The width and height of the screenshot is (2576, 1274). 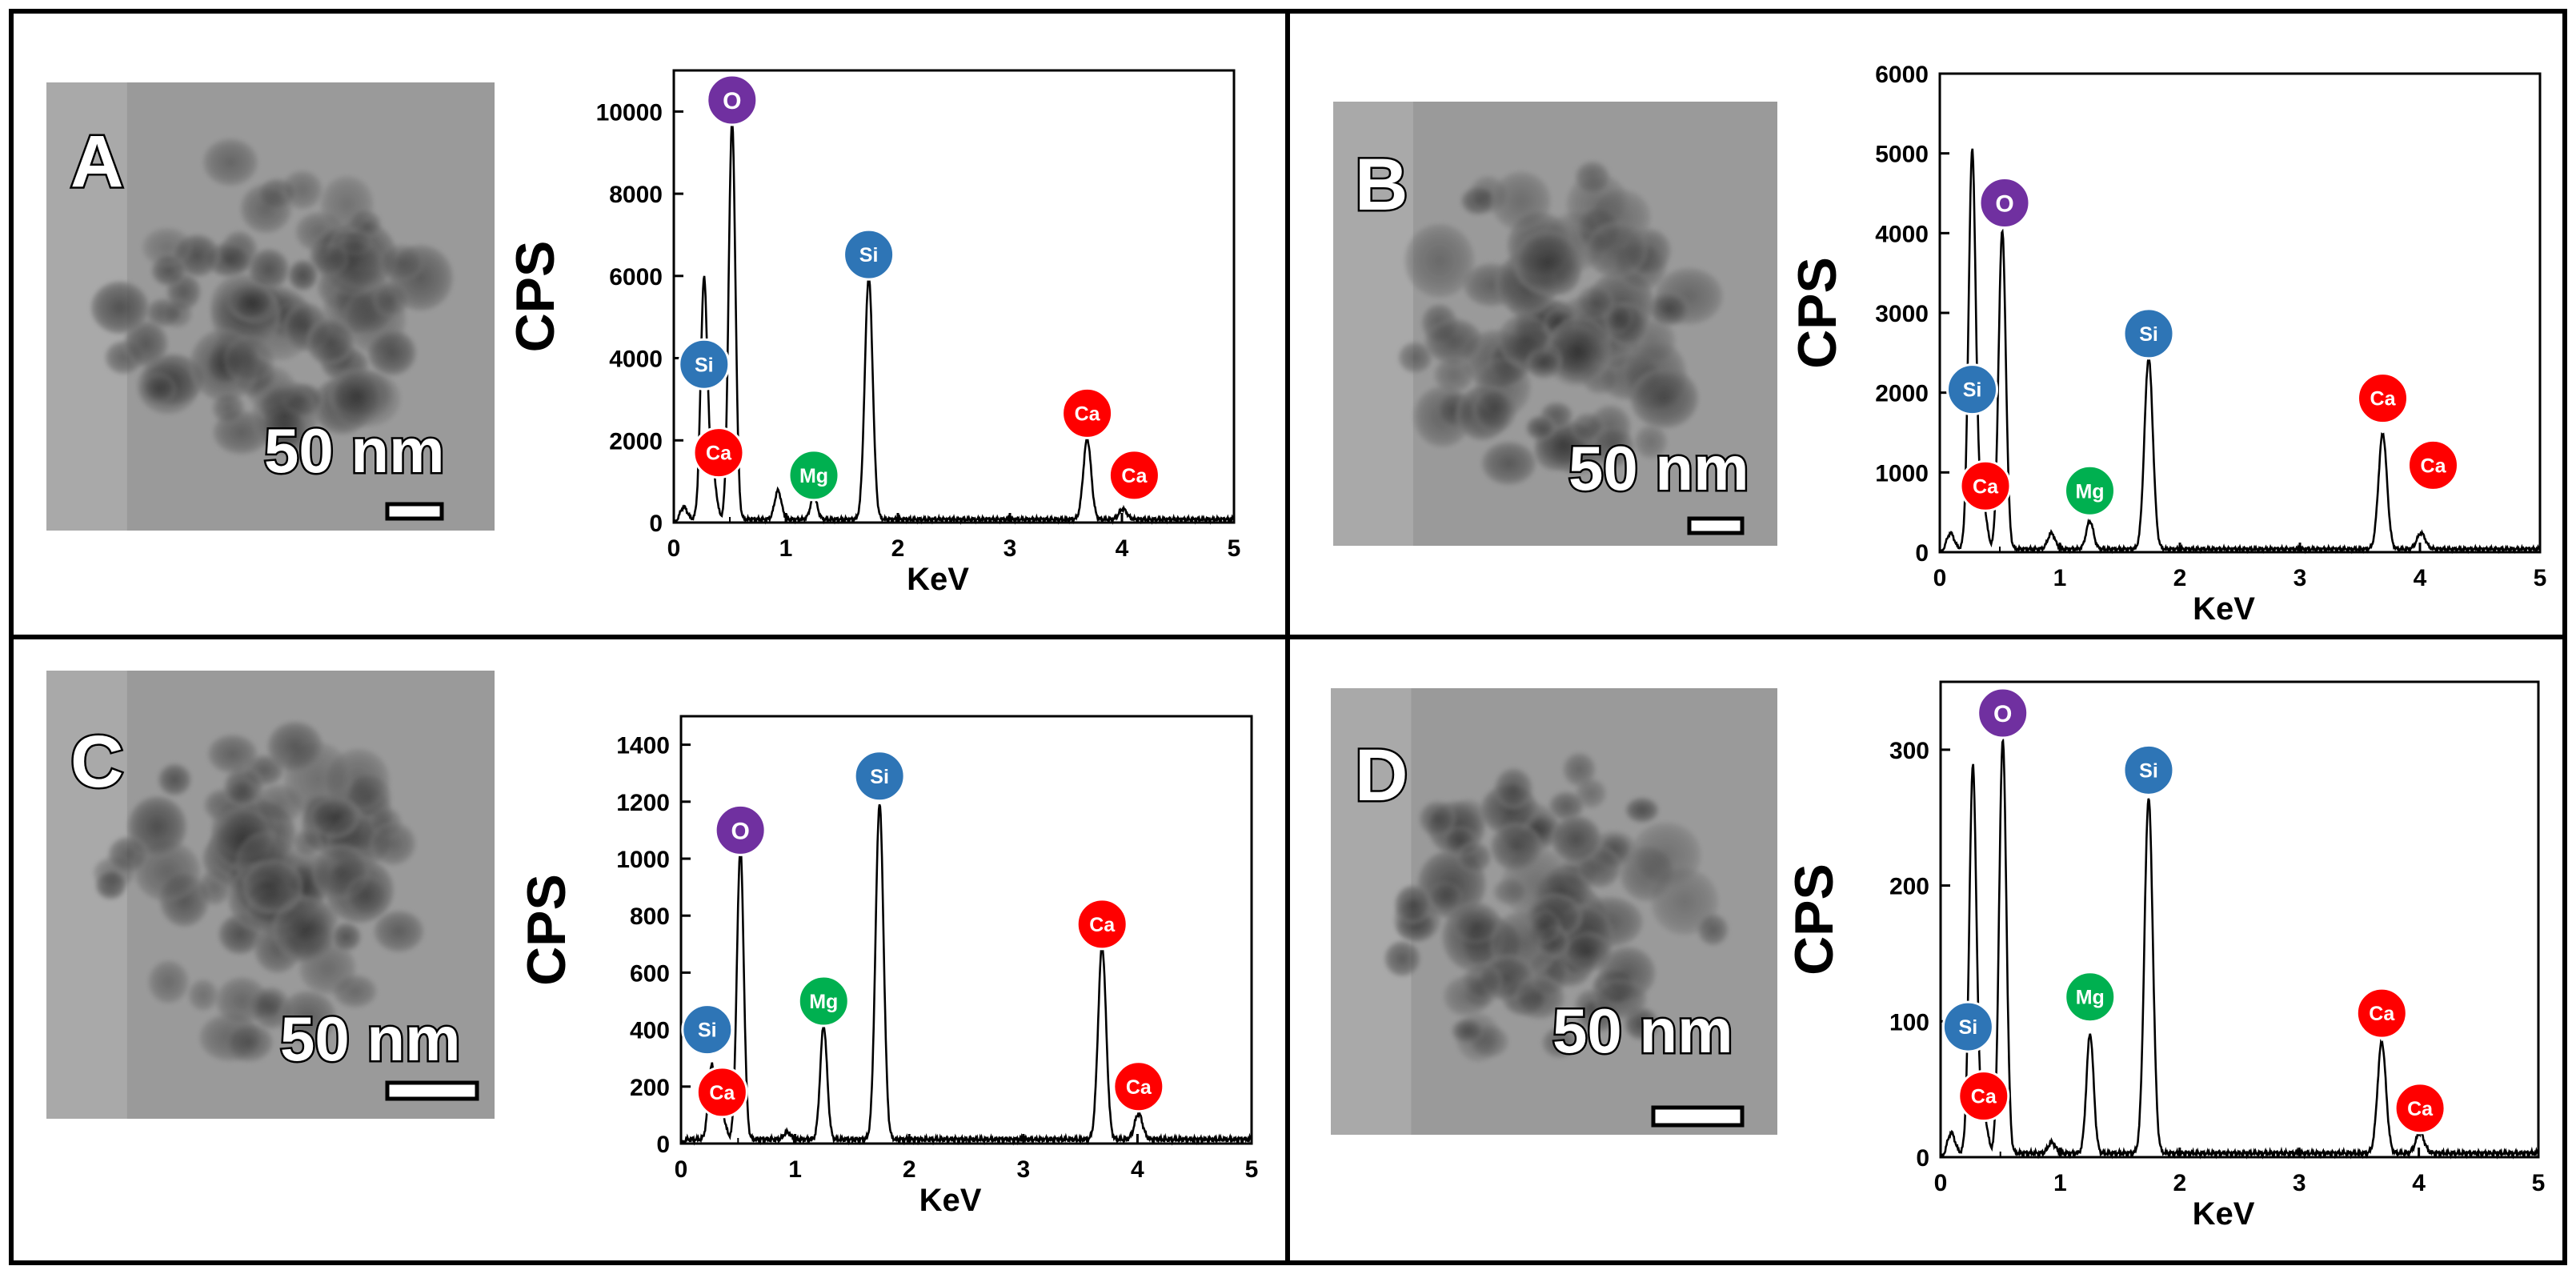 I want to click on x-tick-label: 2, so click(x=898, y=548).